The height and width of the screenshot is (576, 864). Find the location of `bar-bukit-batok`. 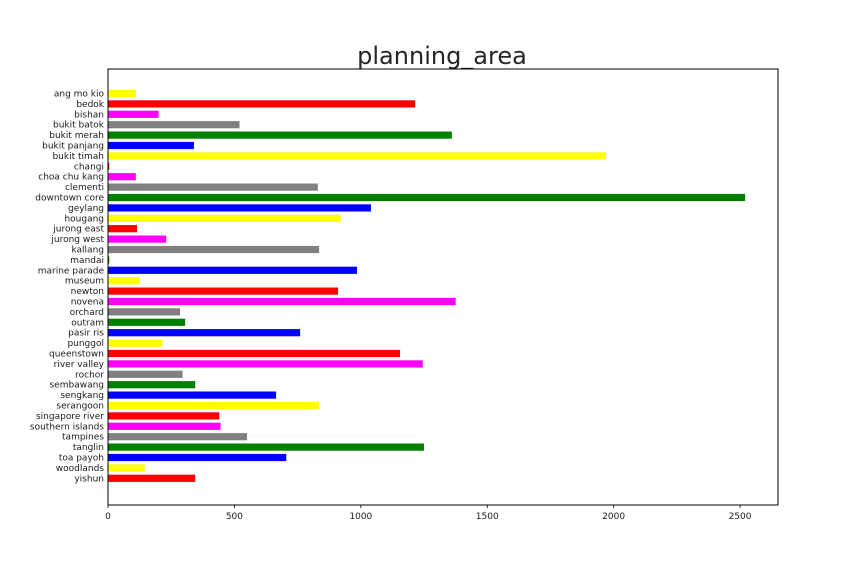

bar-bukit-batok is located at coordinates (174, 125).